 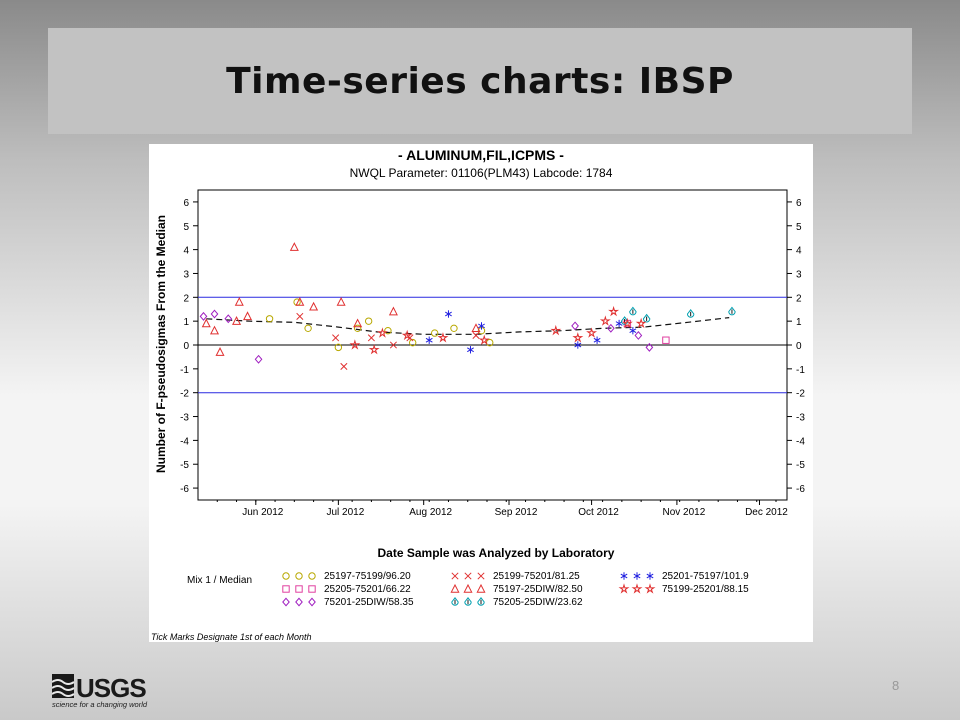 I want to click on y-tick-label-right: -6, so click(x=800, y=489).